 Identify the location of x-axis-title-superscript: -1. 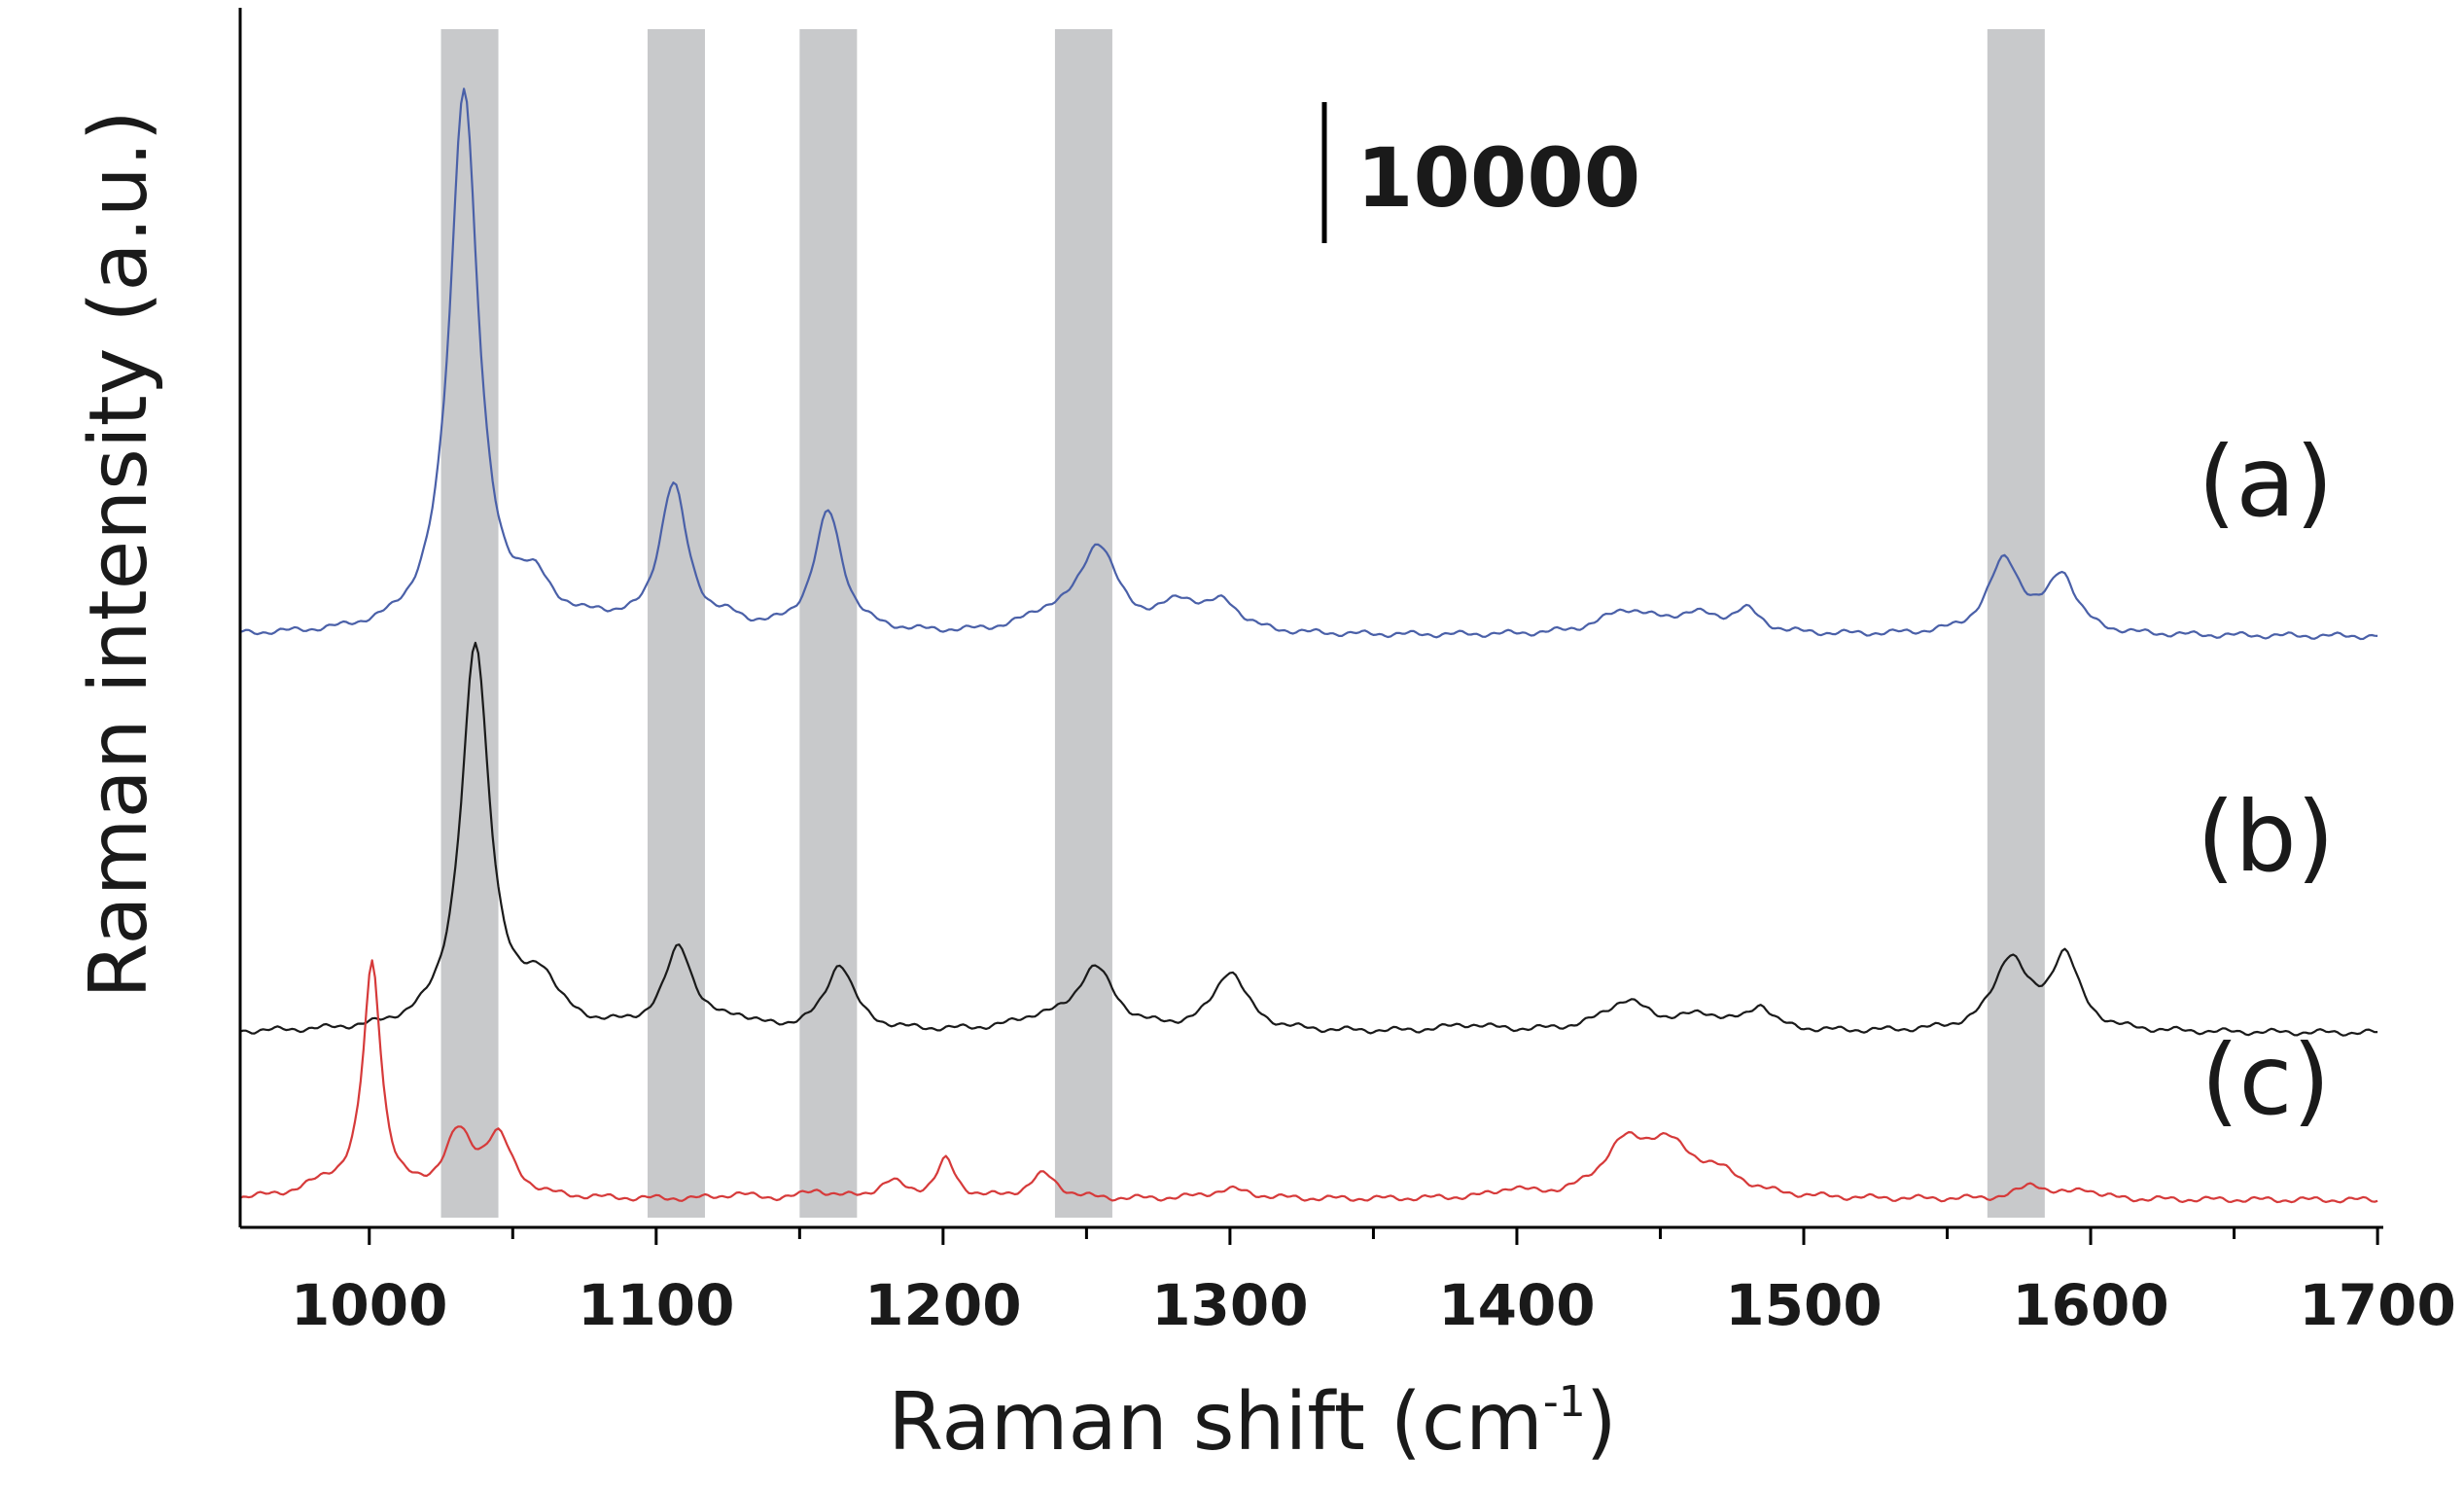
(1564, 1402).